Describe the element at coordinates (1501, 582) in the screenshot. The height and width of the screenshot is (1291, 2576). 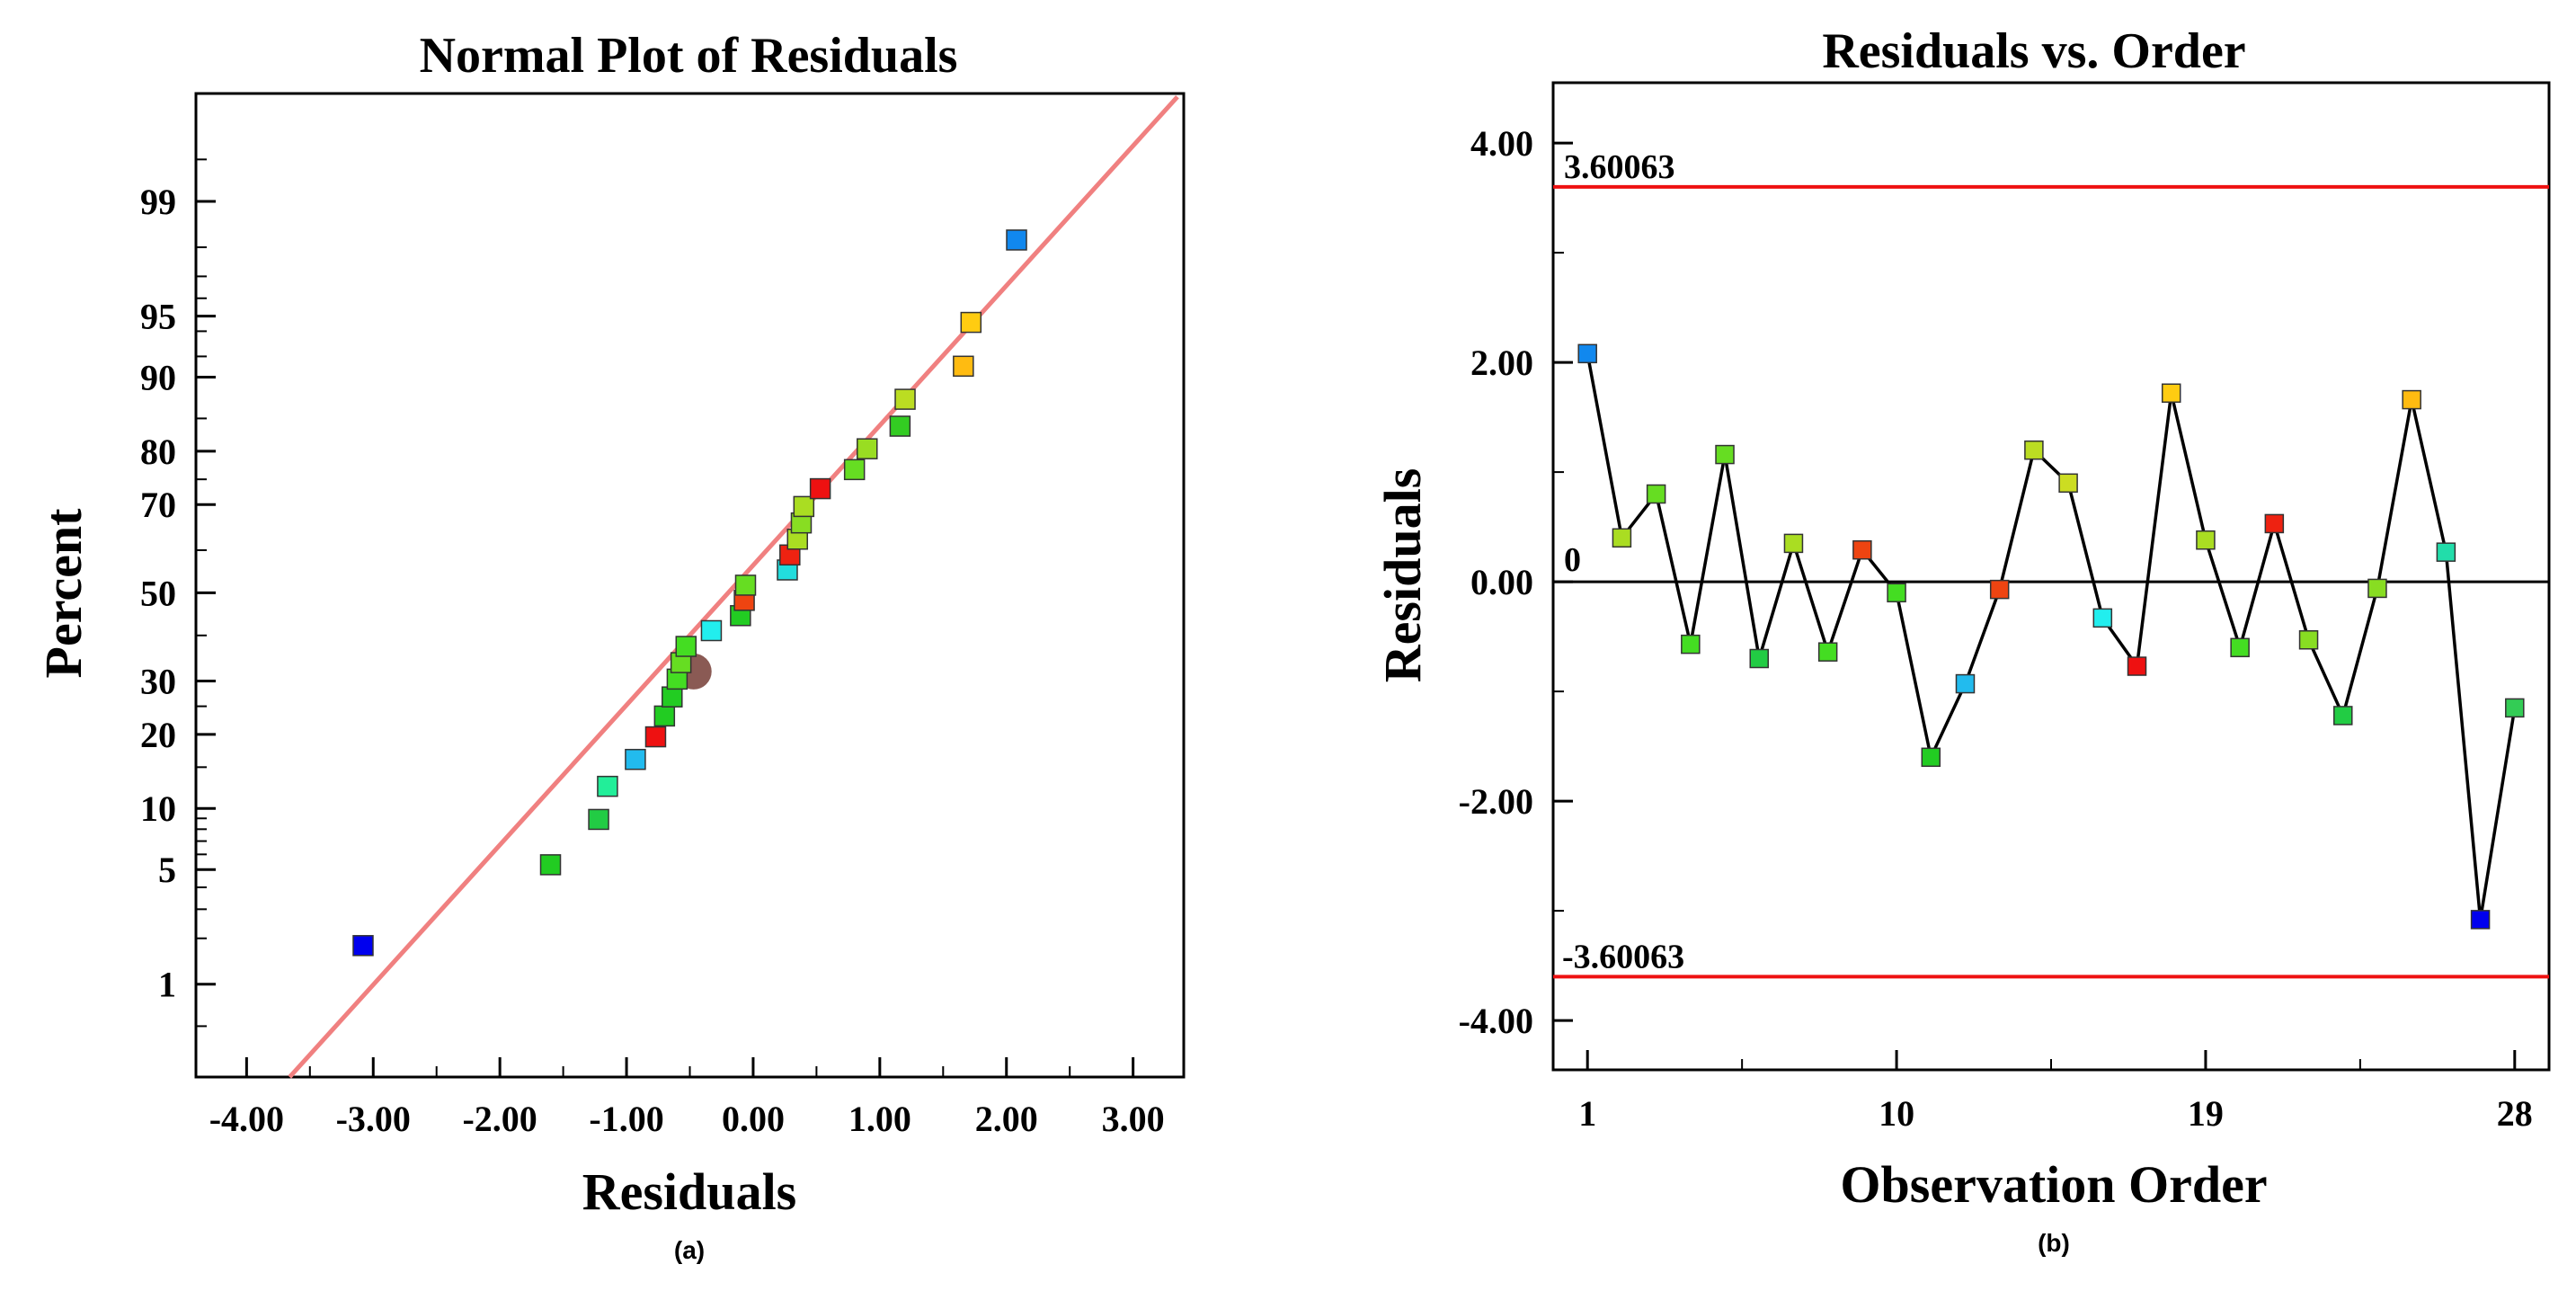
I see `residuals-order-y-tick-label: 0.00` at that location.